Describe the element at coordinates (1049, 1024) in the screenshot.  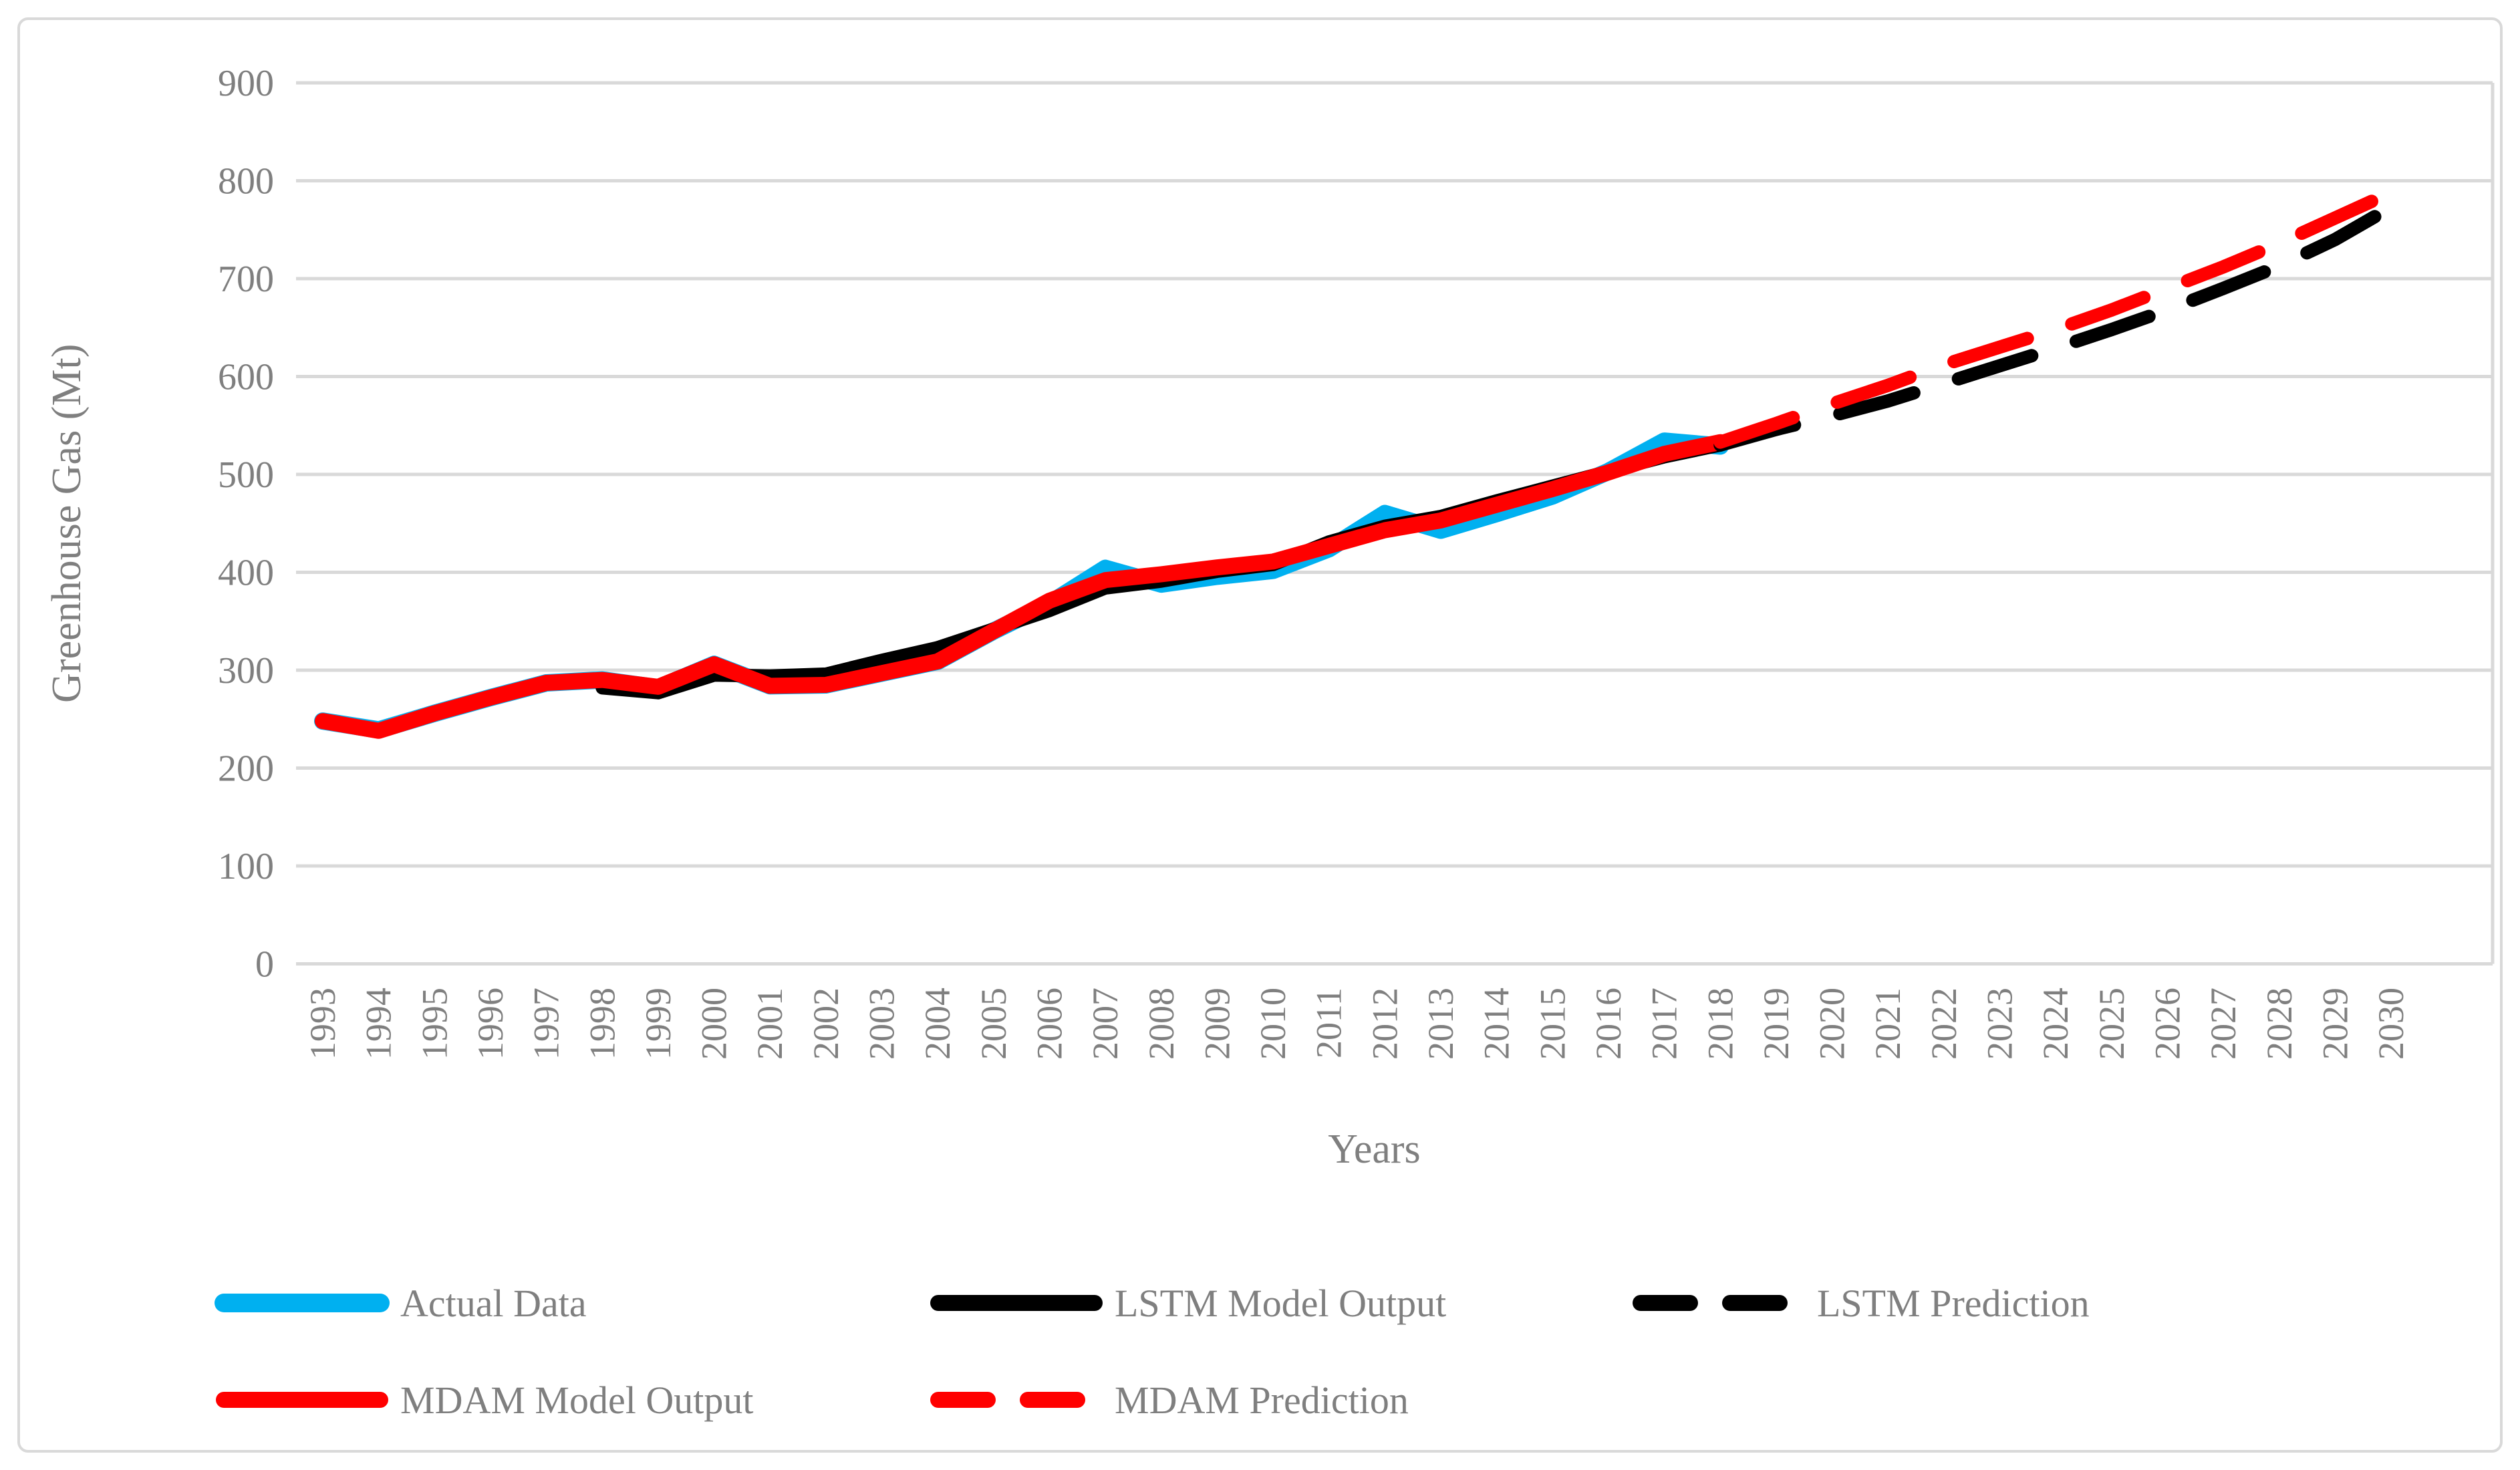
I see `x-tick-label: 2006` at that location.